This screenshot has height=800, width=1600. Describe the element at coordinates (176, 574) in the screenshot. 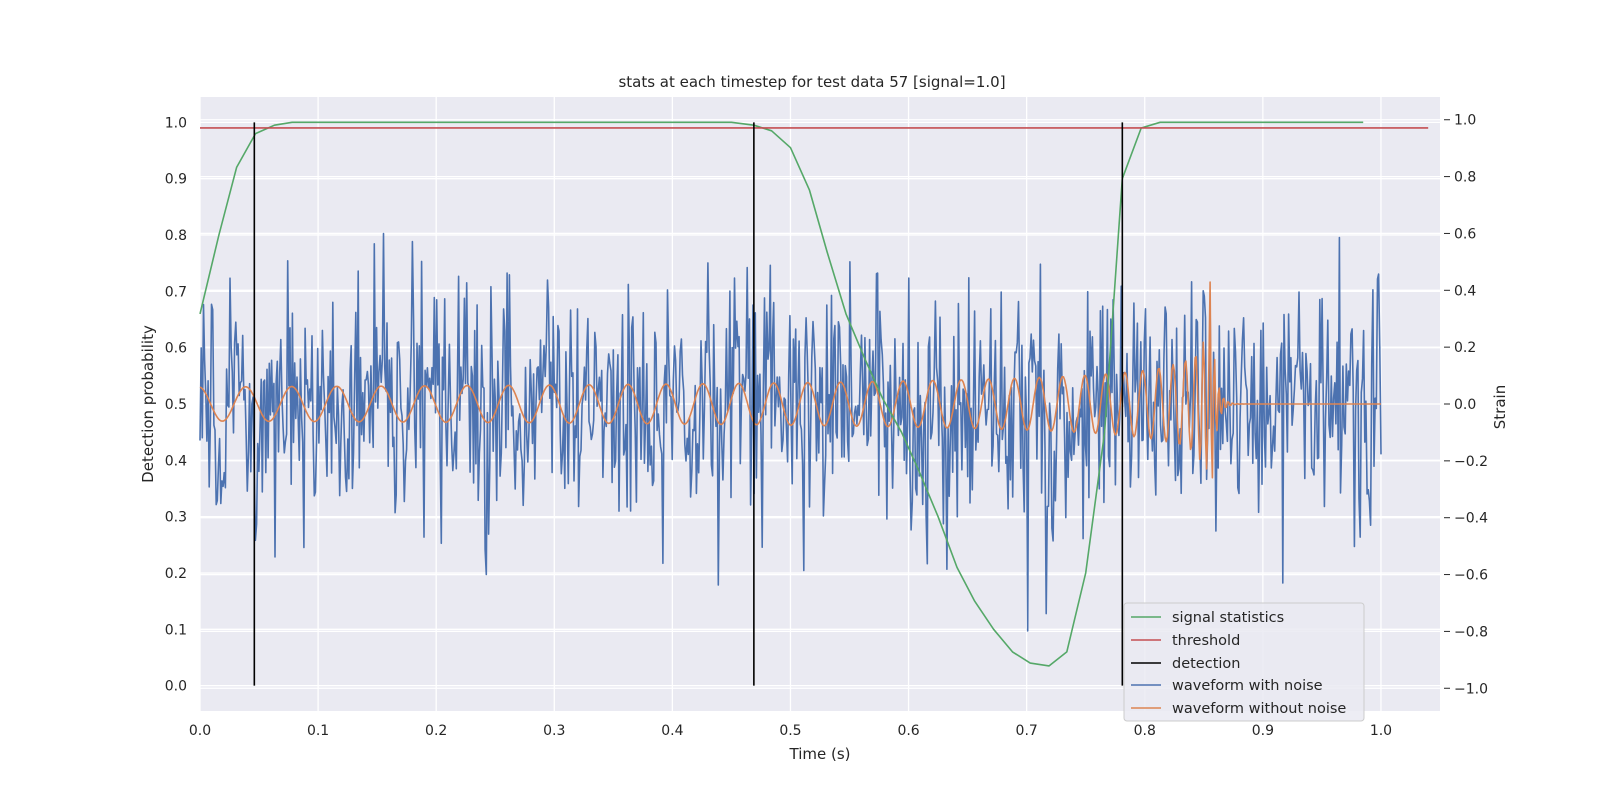

I see `y-tick-label: 0.2` at that location.